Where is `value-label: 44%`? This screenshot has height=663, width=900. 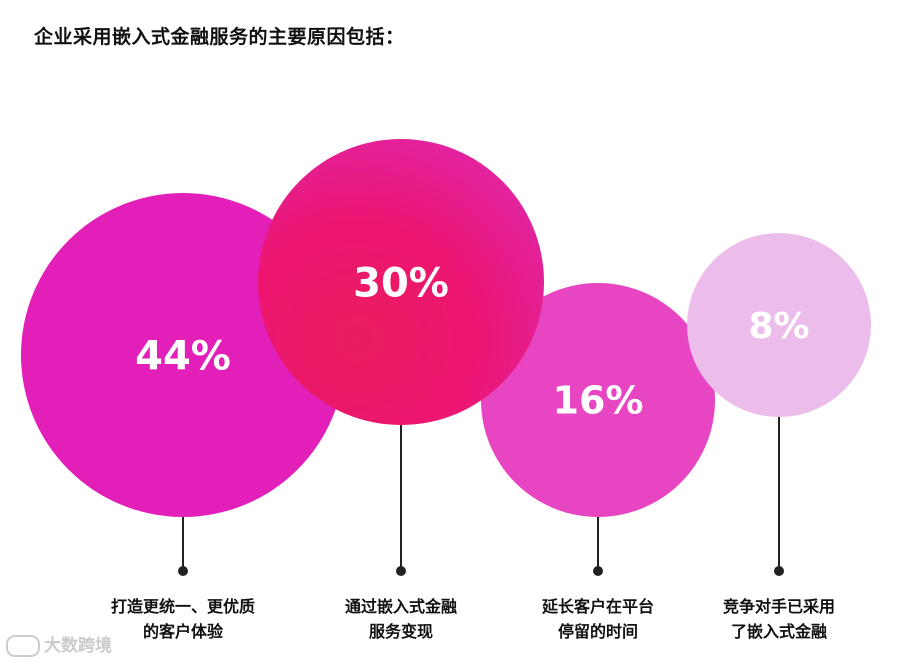 value-label: 44% is located at coordinates (183, 356).